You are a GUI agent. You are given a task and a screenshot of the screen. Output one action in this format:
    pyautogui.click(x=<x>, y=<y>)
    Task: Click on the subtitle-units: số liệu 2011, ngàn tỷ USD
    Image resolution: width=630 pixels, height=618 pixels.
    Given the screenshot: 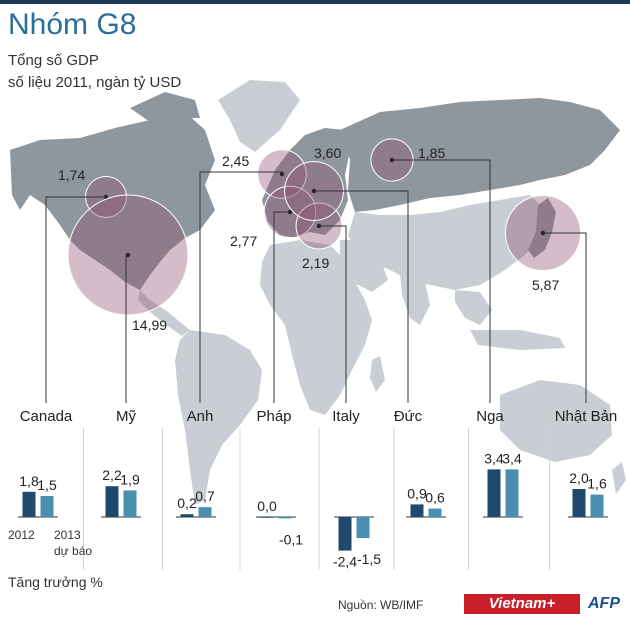 What is the action you would take?
    pyautogui.click(x=95, y=82)
    